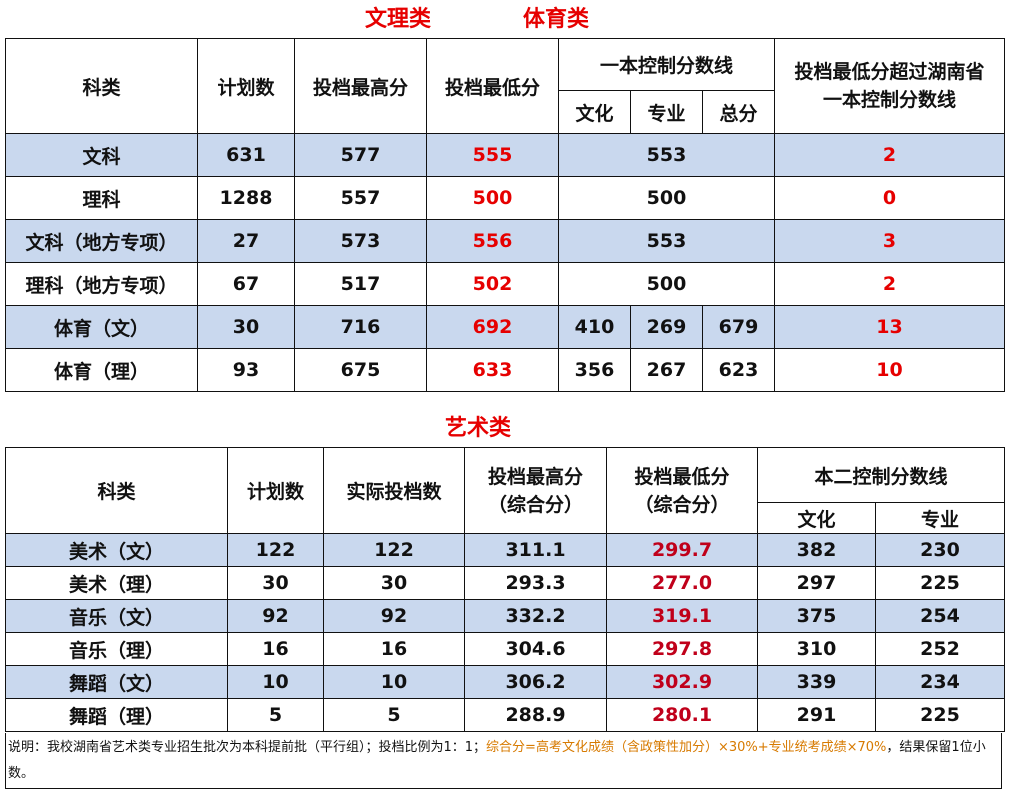 The height and width of the screenshot is (794, 1009). I want to click on title-tiyu: 体育类, so click(556, 19).